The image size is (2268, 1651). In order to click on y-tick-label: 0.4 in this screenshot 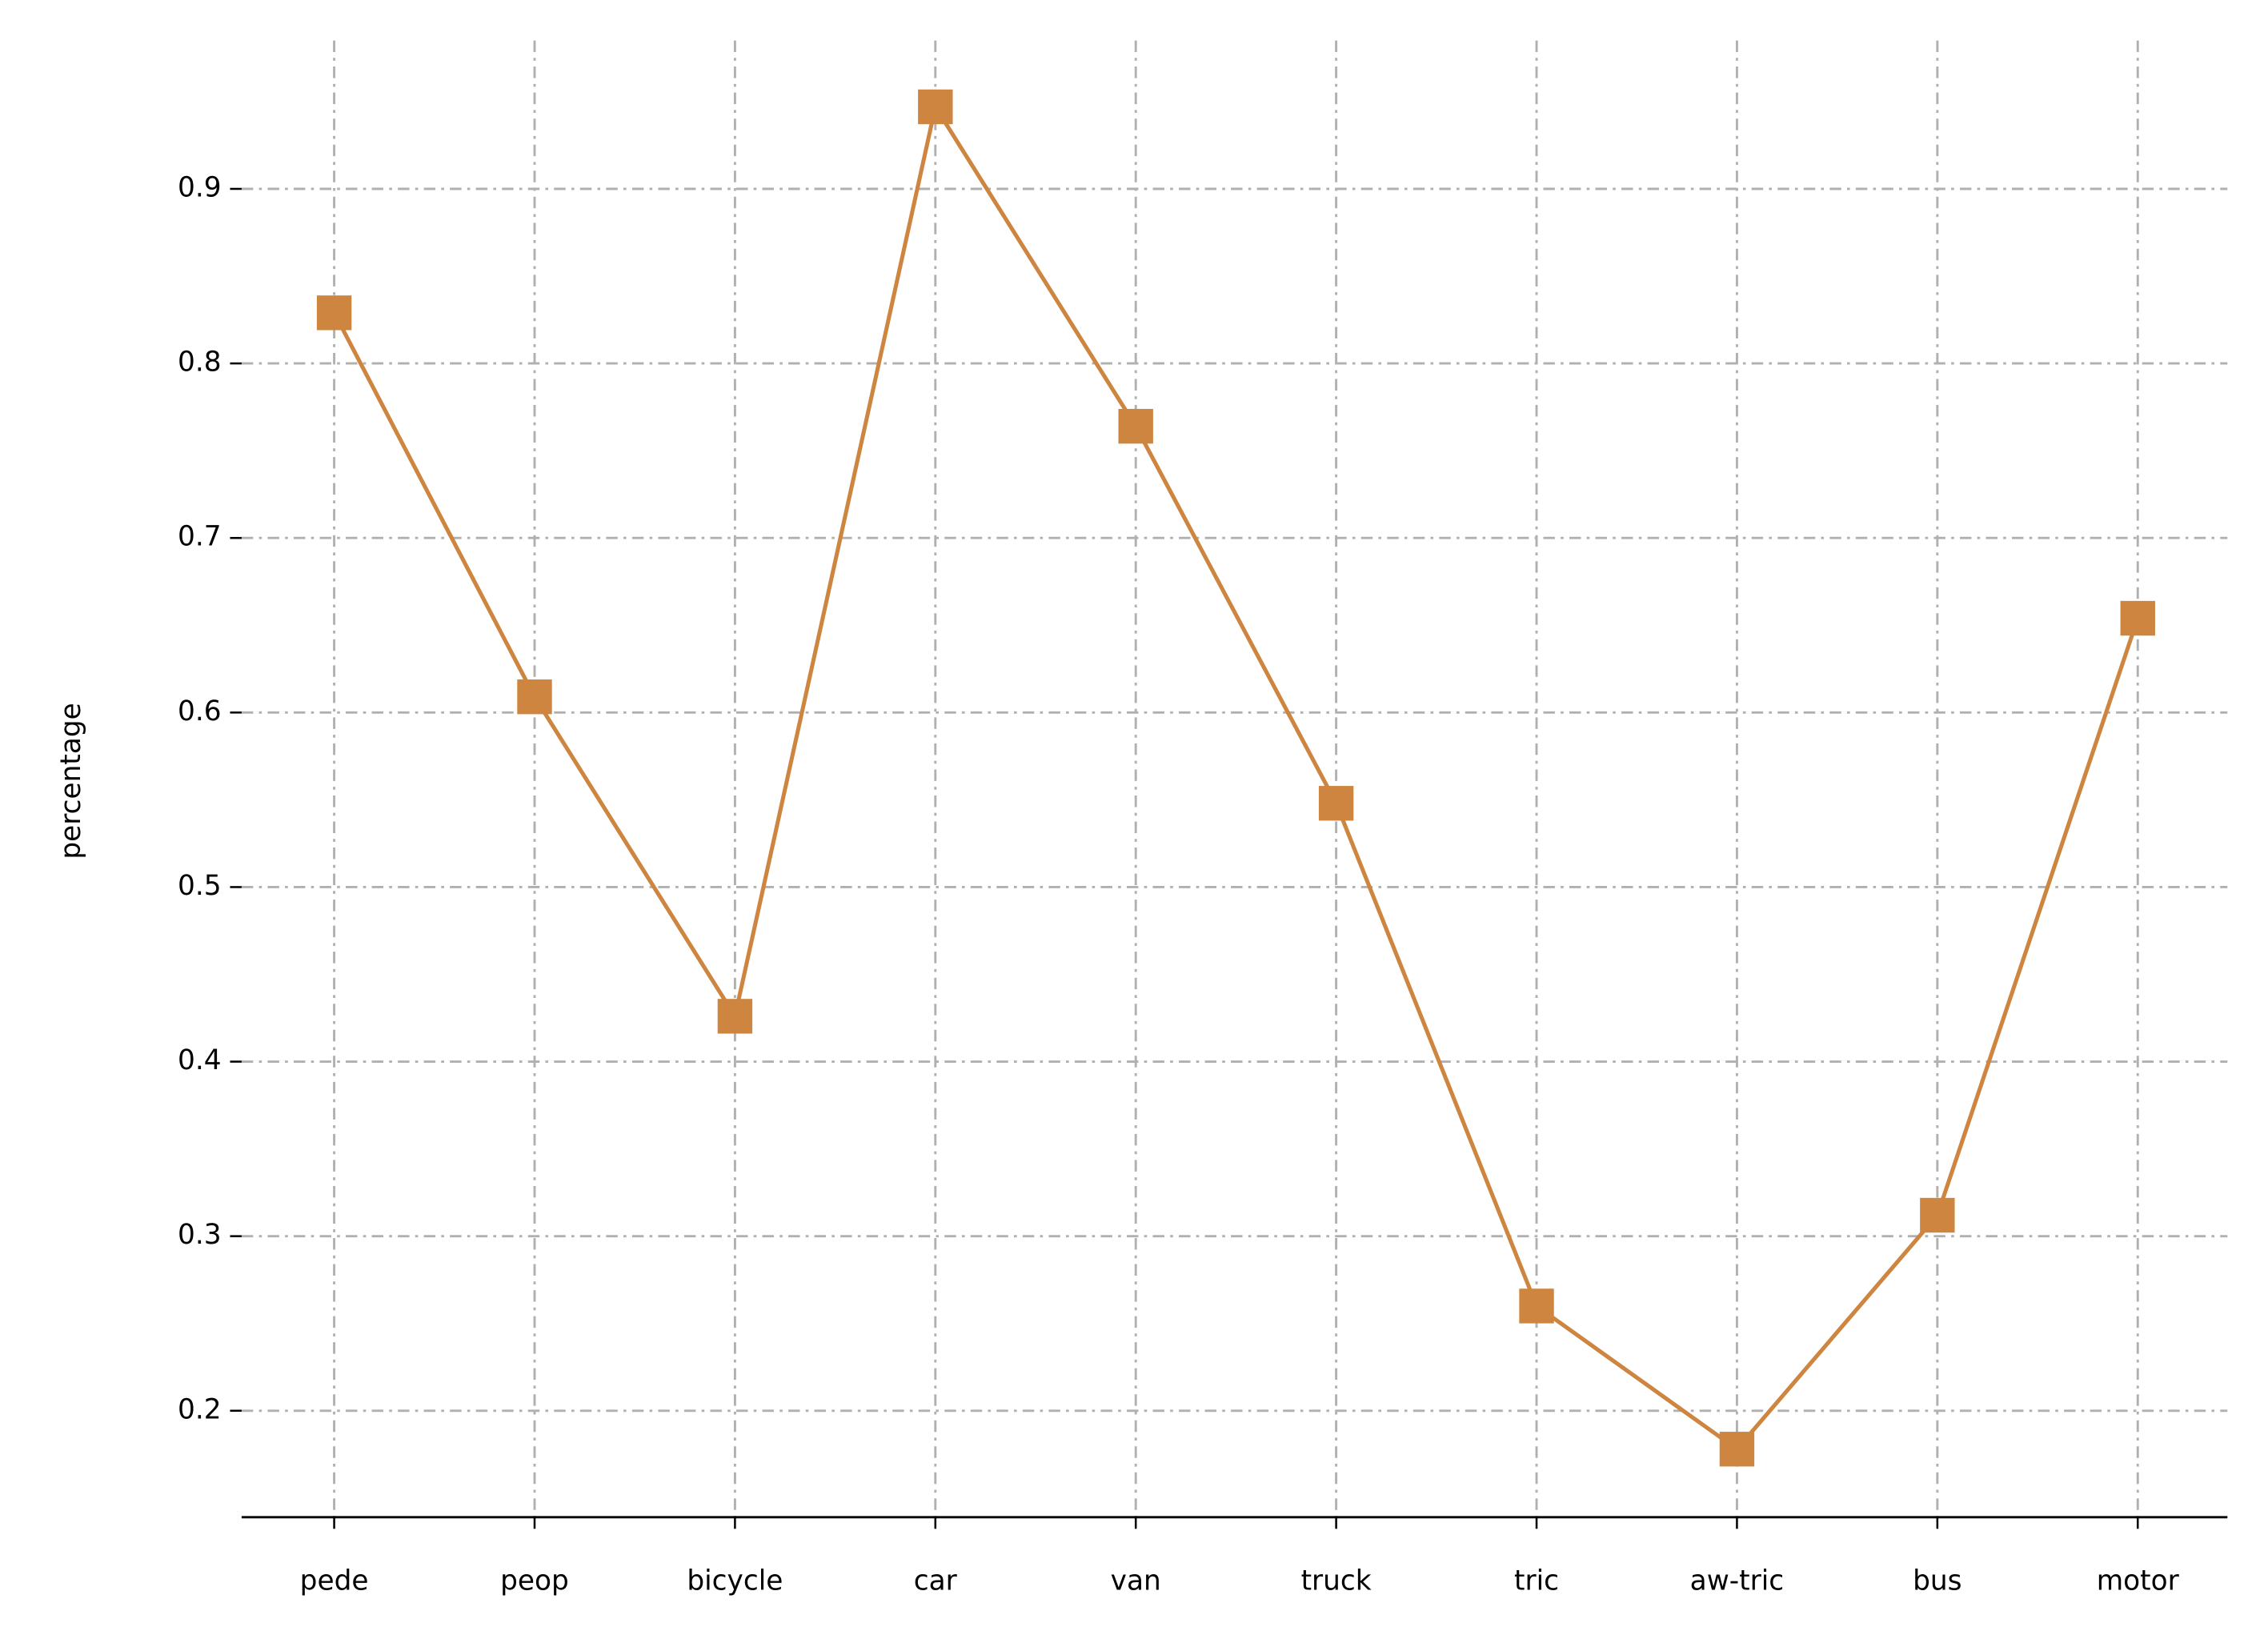, I will do `click(200, 1060)`.